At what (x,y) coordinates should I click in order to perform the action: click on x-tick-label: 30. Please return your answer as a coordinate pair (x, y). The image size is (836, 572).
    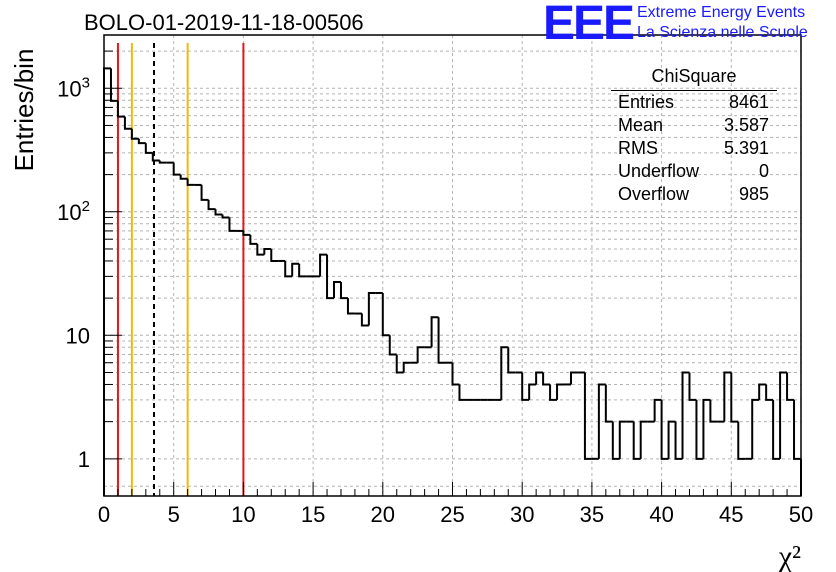
    Looking at the image, I should click on (522, 514).